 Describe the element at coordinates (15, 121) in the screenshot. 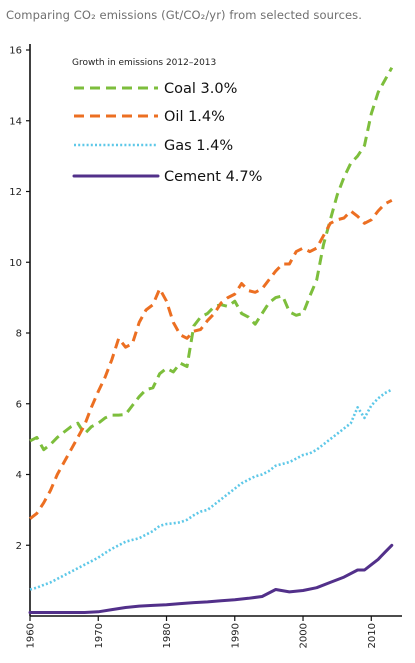

I see `y-tick-label: 14` at that location.